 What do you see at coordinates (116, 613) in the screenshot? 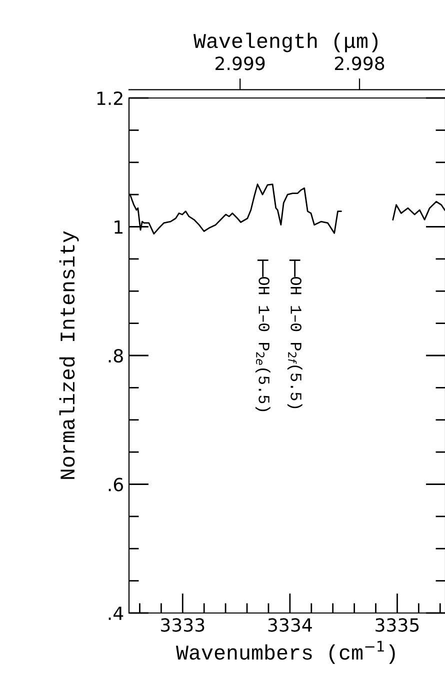
I see `y-tick-label: .4` at bounding box center [116, 613].